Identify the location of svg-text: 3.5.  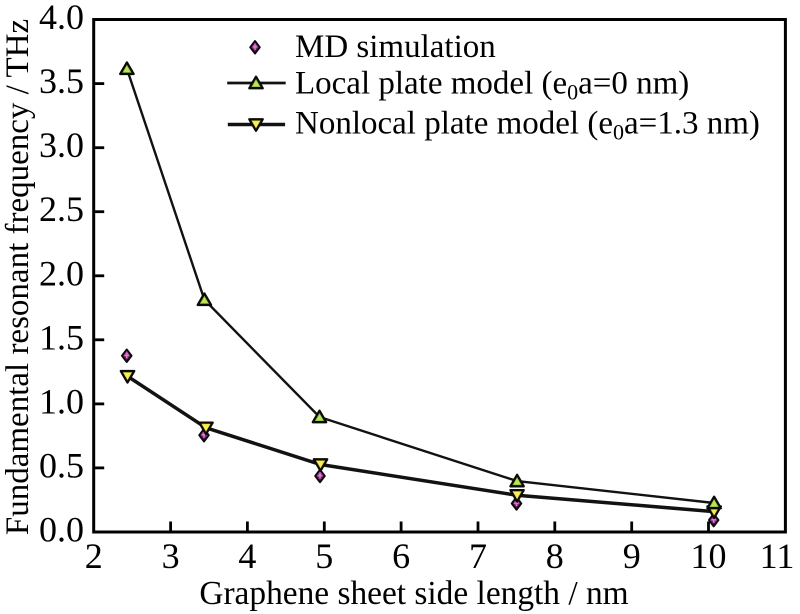
(61, 81).